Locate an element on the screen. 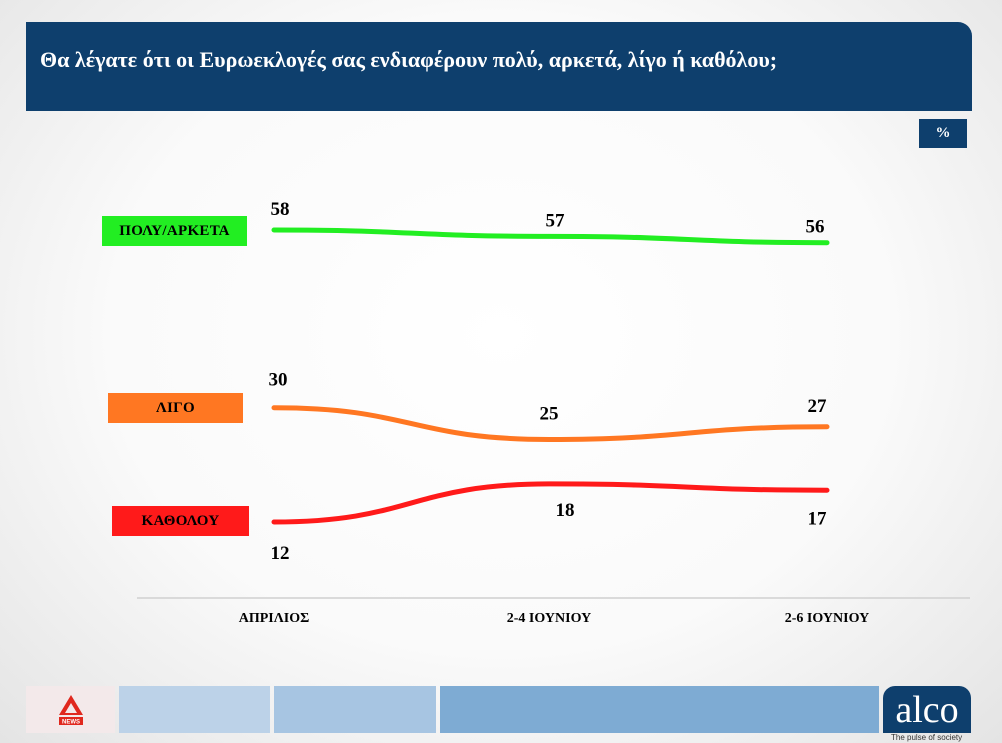 This screenshot has height=743, width=1002. legend-label-ligo: ΛΙΓΟ is located at coordinates (175, 408).